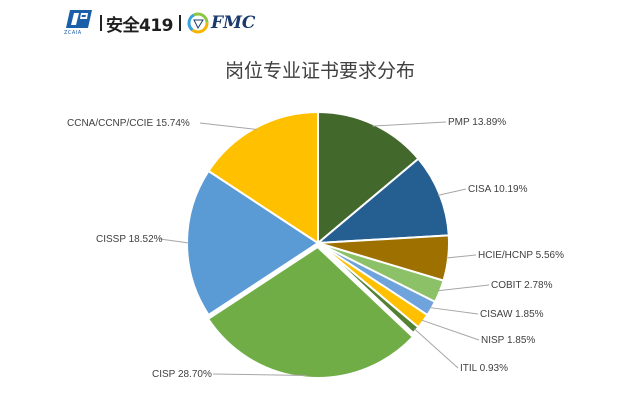 The image size is (640, 416). What do you see at coordinates (182, 374) in the screenshot?
I see `data-label: CISP 28.70%` at bounding box center [182, 374].